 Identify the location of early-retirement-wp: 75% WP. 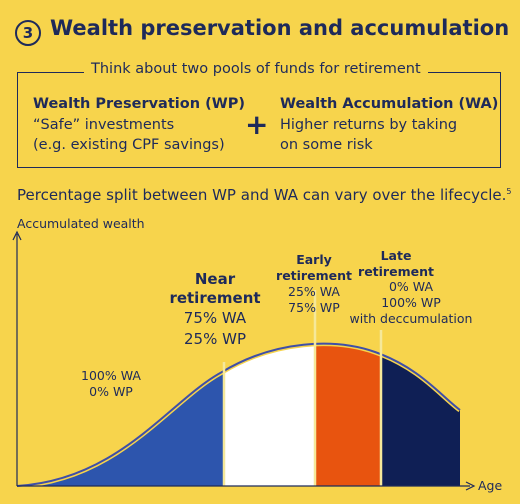
(314, 307).